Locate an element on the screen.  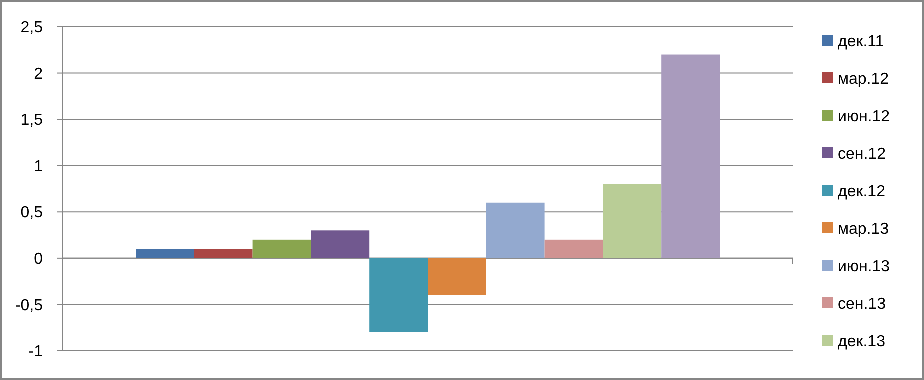
legend-label: дек.12 is located at coordinates (862, 192).